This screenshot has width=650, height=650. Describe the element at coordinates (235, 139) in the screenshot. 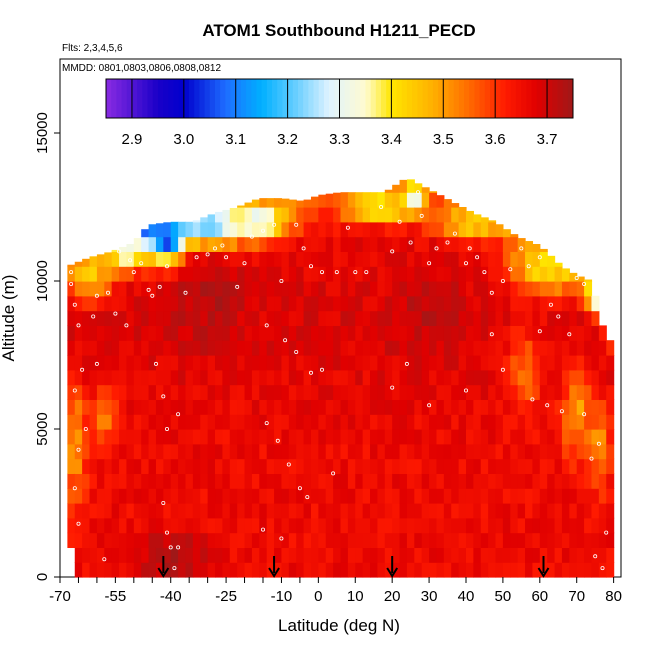

I see `colorbar-tick-label: 3.1` at that location.